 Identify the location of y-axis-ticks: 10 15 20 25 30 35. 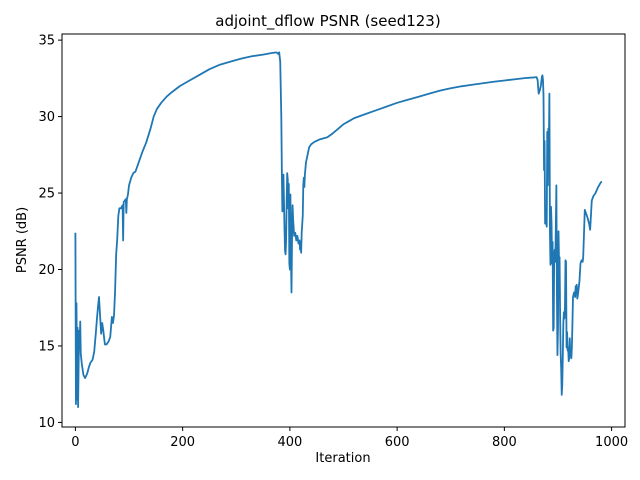
(50, 232).